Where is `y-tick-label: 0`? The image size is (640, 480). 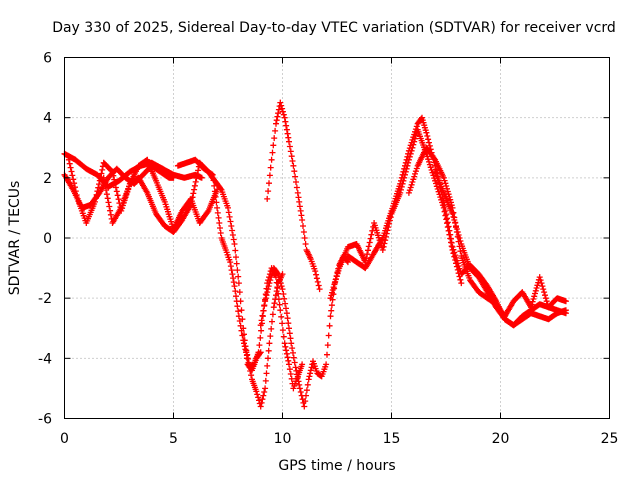
y-tick-label: 0 is located at coordinates (47, 239).